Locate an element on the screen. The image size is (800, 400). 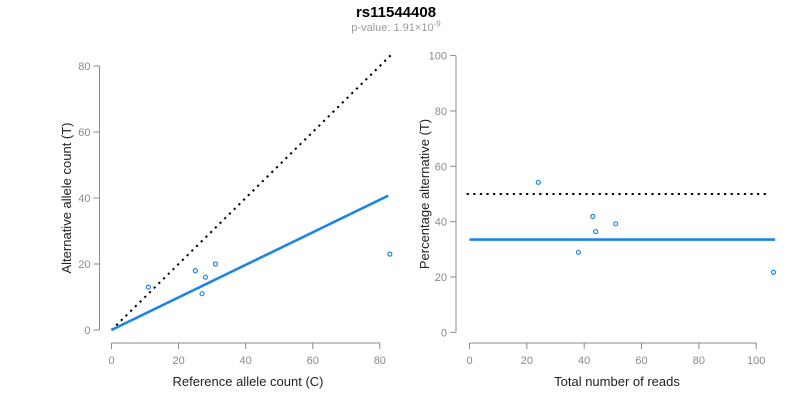
right-plot-x-axis-label: Total number of reads is located at coordinates (617, 381).